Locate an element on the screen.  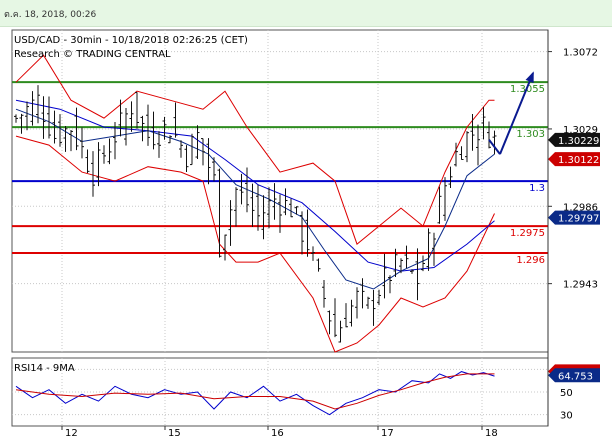
x-tick-label: 17 is located at coordinates (387, 433).